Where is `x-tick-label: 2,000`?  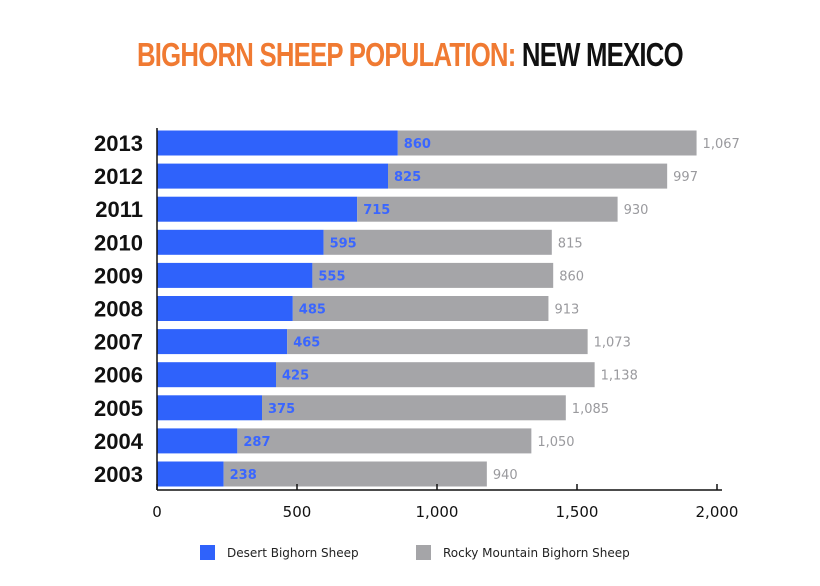
x-tick-label: 2,000 is located at coordinates (717, 512).